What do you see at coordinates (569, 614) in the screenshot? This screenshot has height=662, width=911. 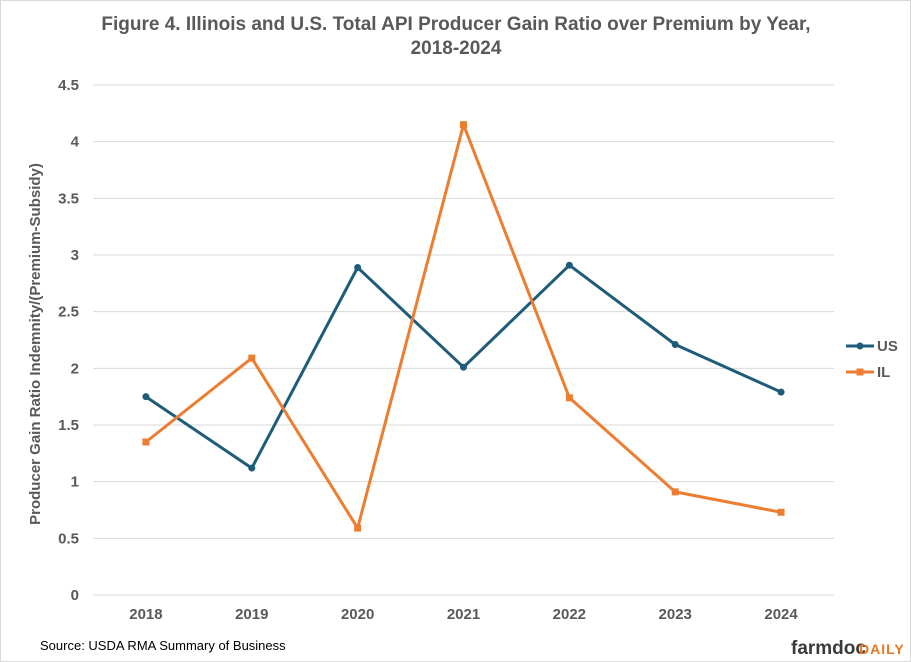 I see `x-tick-label: 2022` at bounding box center [569, 614].